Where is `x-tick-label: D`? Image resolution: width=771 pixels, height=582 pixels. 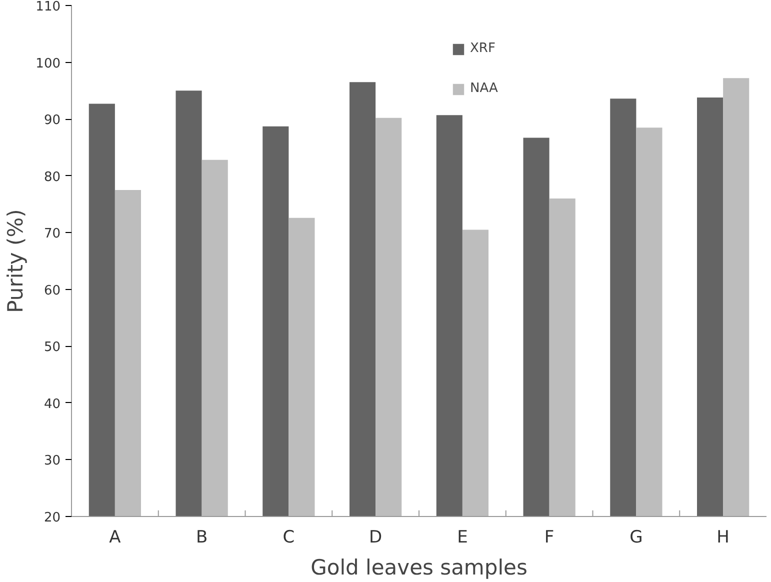
x-tick-label: D is located at coordinates (375, 538).